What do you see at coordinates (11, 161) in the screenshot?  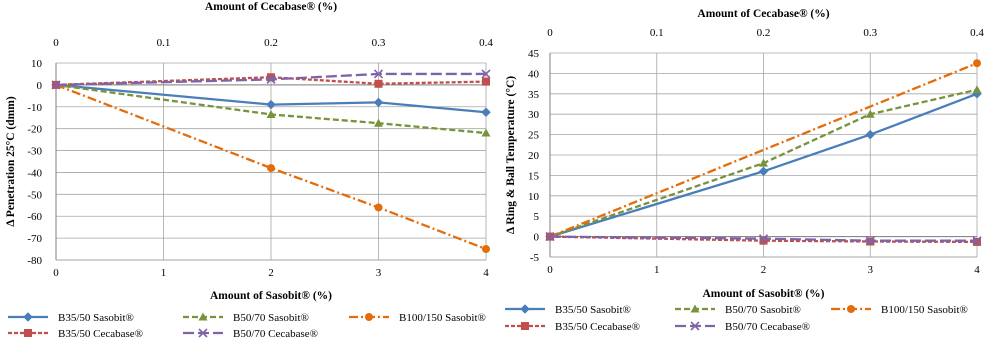 I see `y-axis-title: Δ Penetration 25°C (dmm)` at bounding box center [11, 161].